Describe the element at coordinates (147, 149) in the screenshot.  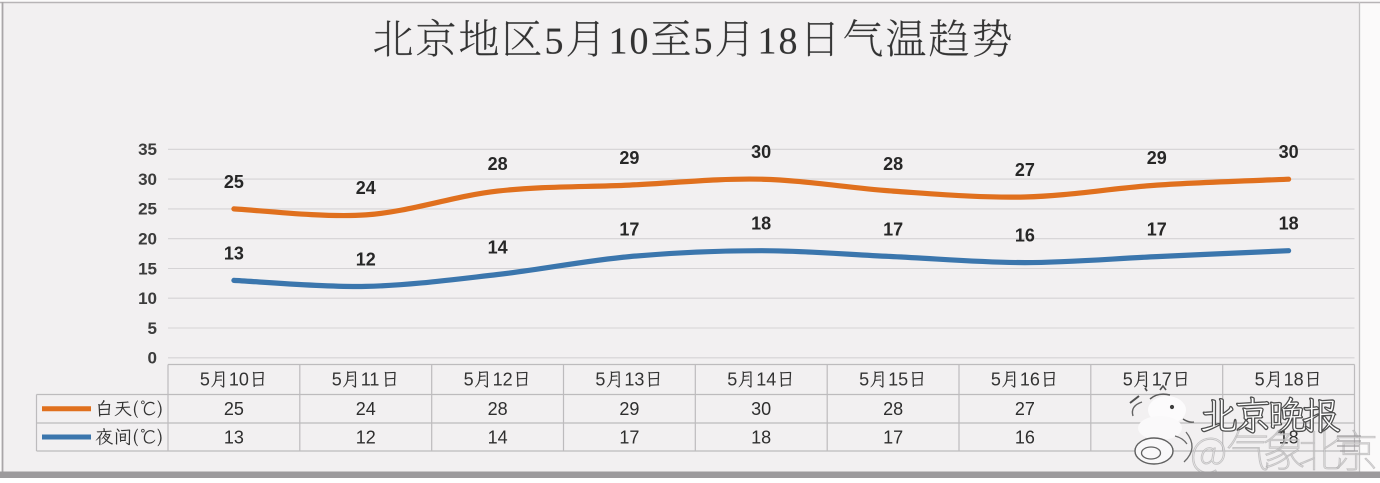
I see `svg-text: 35` at that location.